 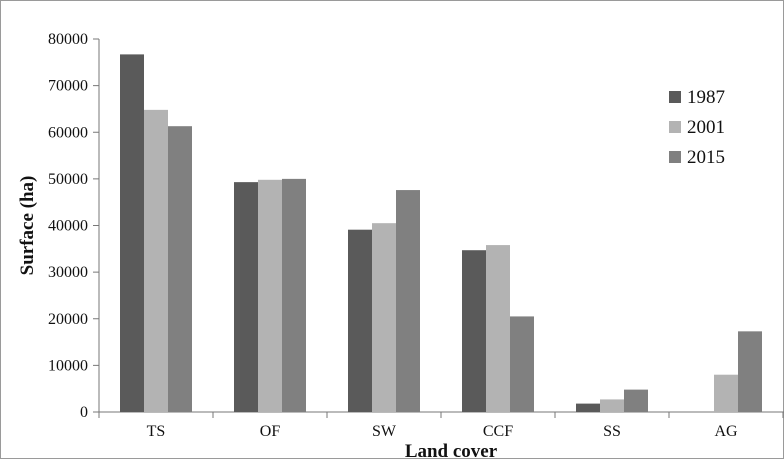 What do you see at coordinates (68, 319) in the screenshot?
I see `y-tick-label: 20000` at bounding box center [68, 319].